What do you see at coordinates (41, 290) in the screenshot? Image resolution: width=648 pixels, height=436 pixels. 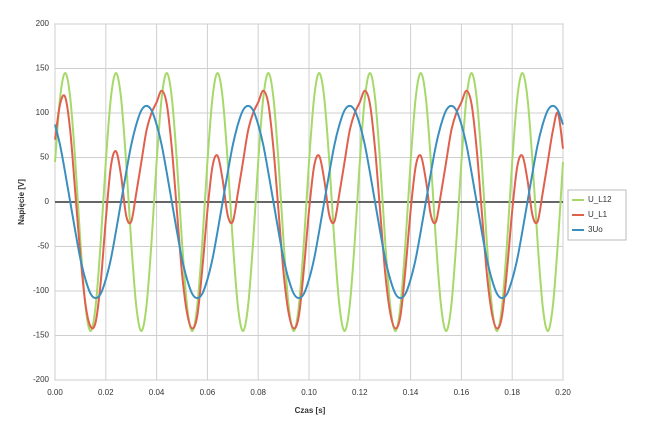 I see `y-tick-label: -100` at bounding box center [41, 290].